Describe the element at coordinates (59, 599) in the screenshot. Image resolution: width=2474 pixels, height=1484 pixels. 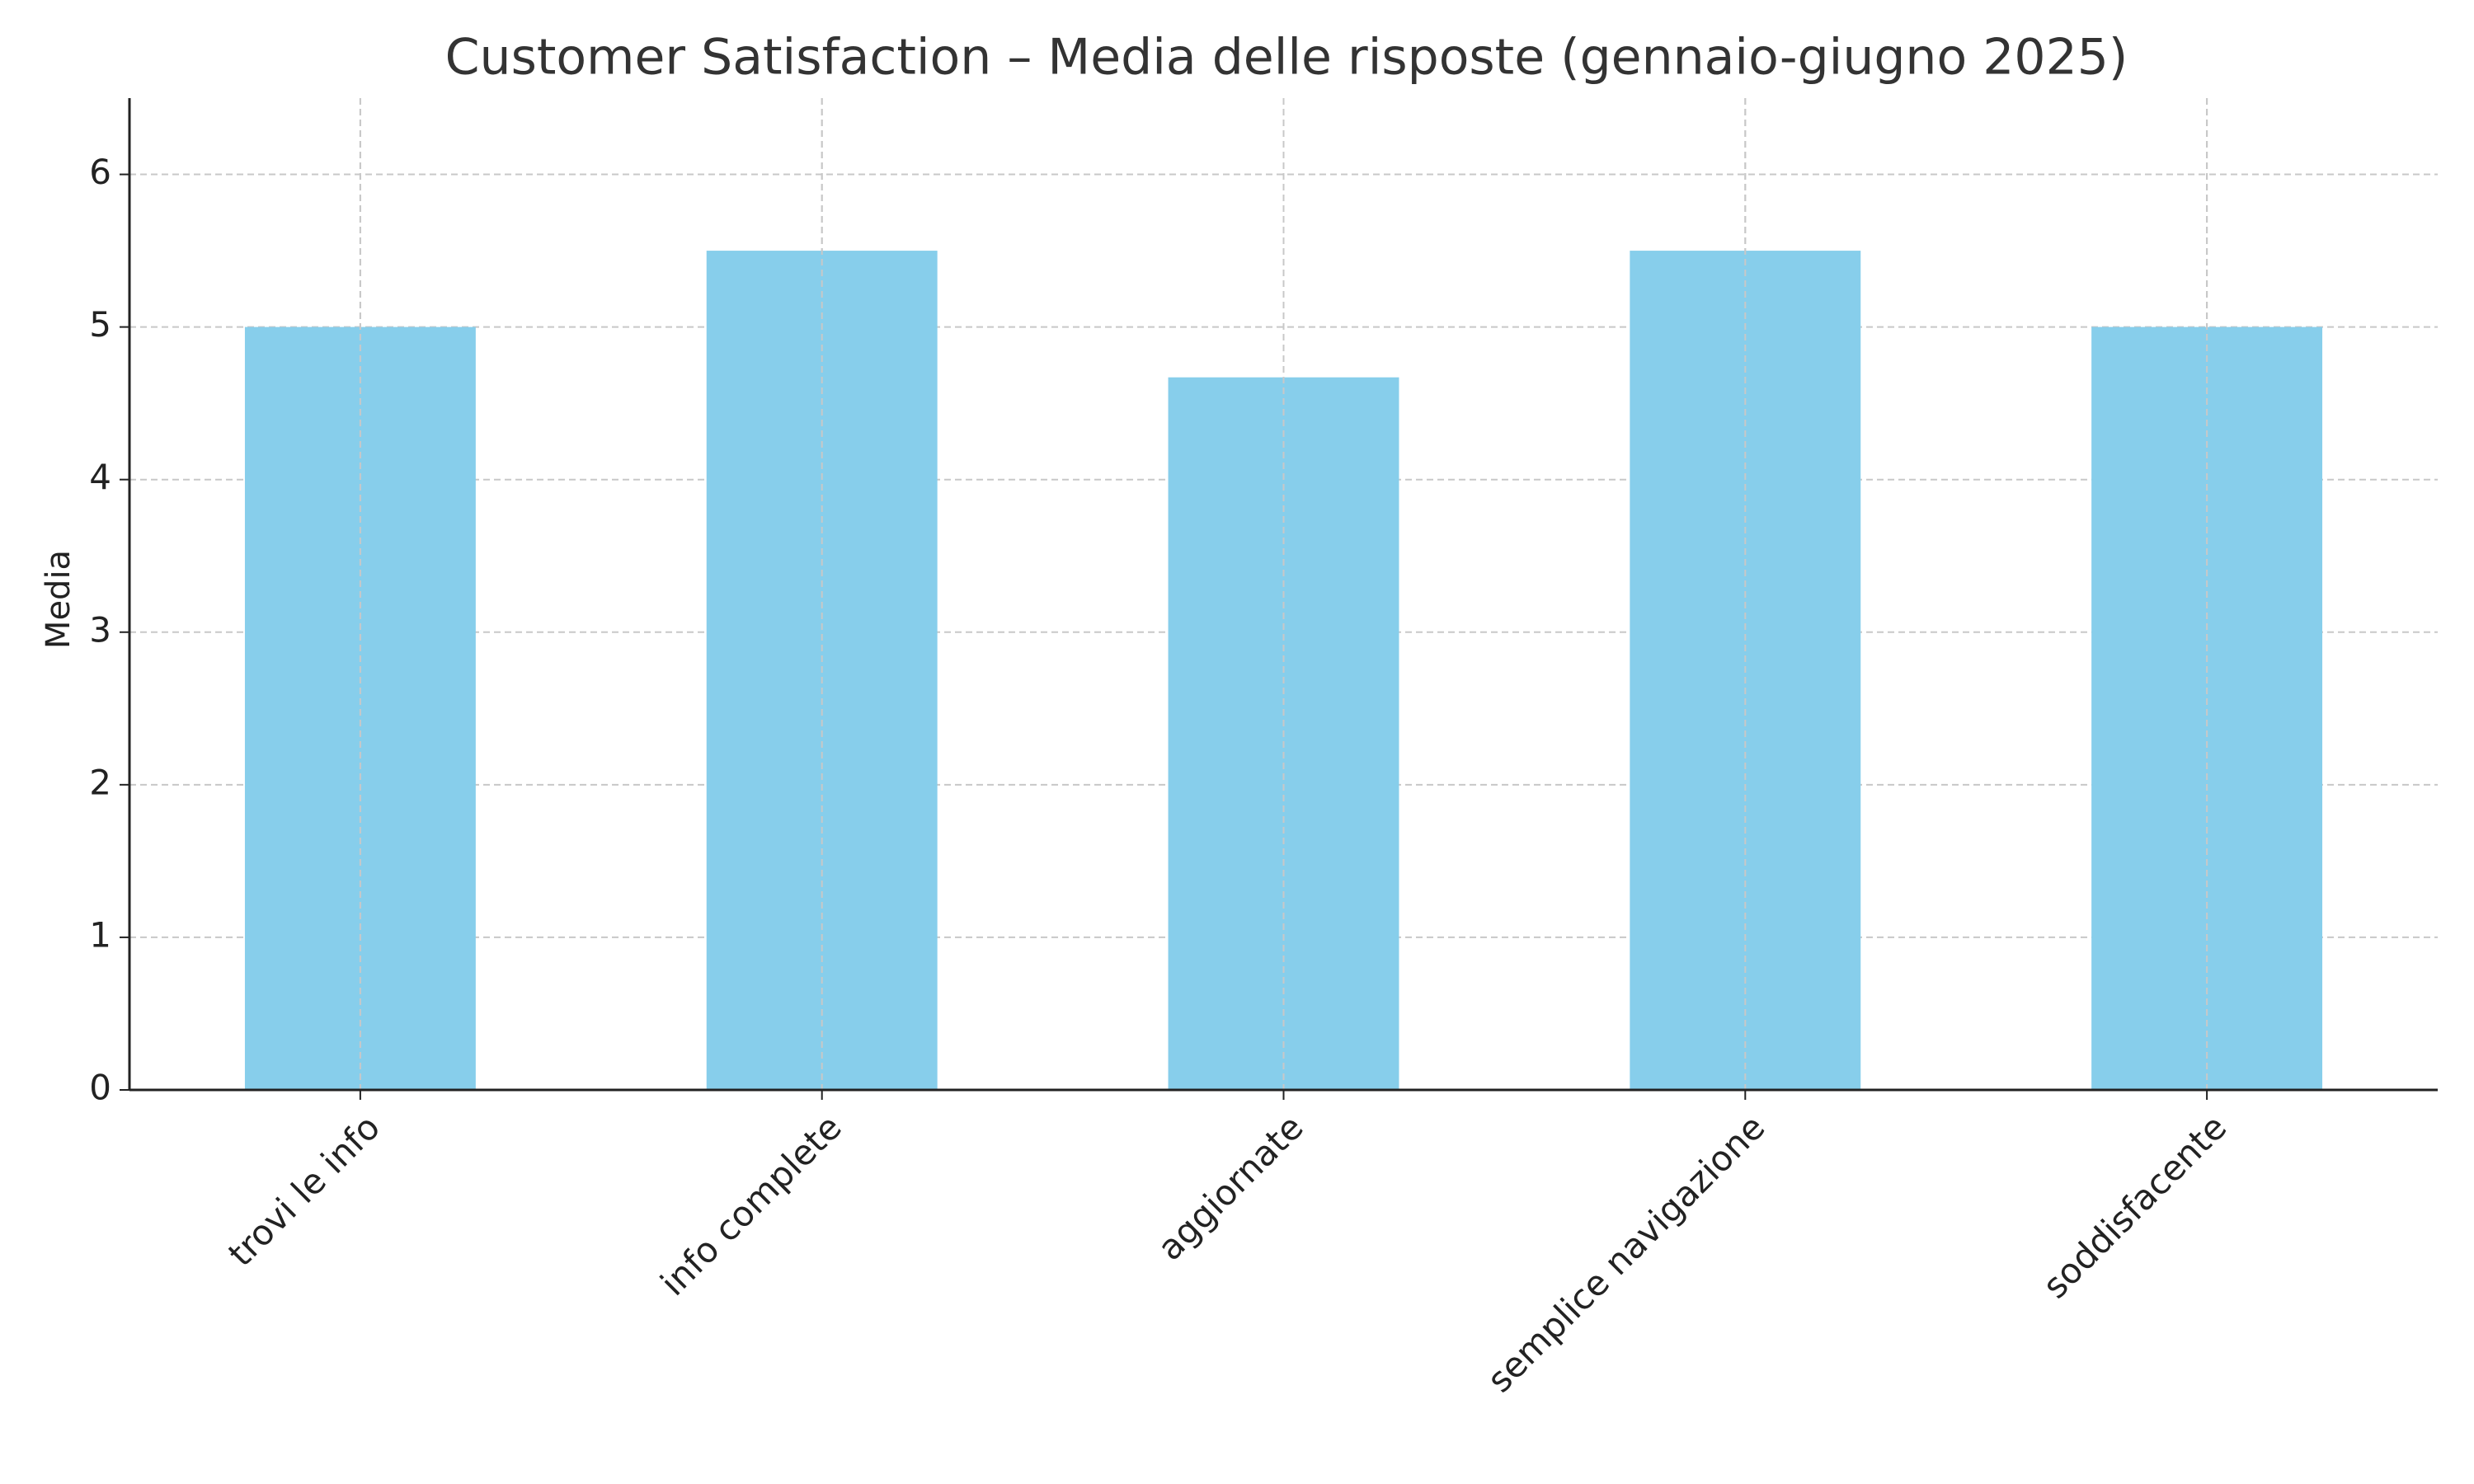
I see `y-axis-label: Media` at that location.